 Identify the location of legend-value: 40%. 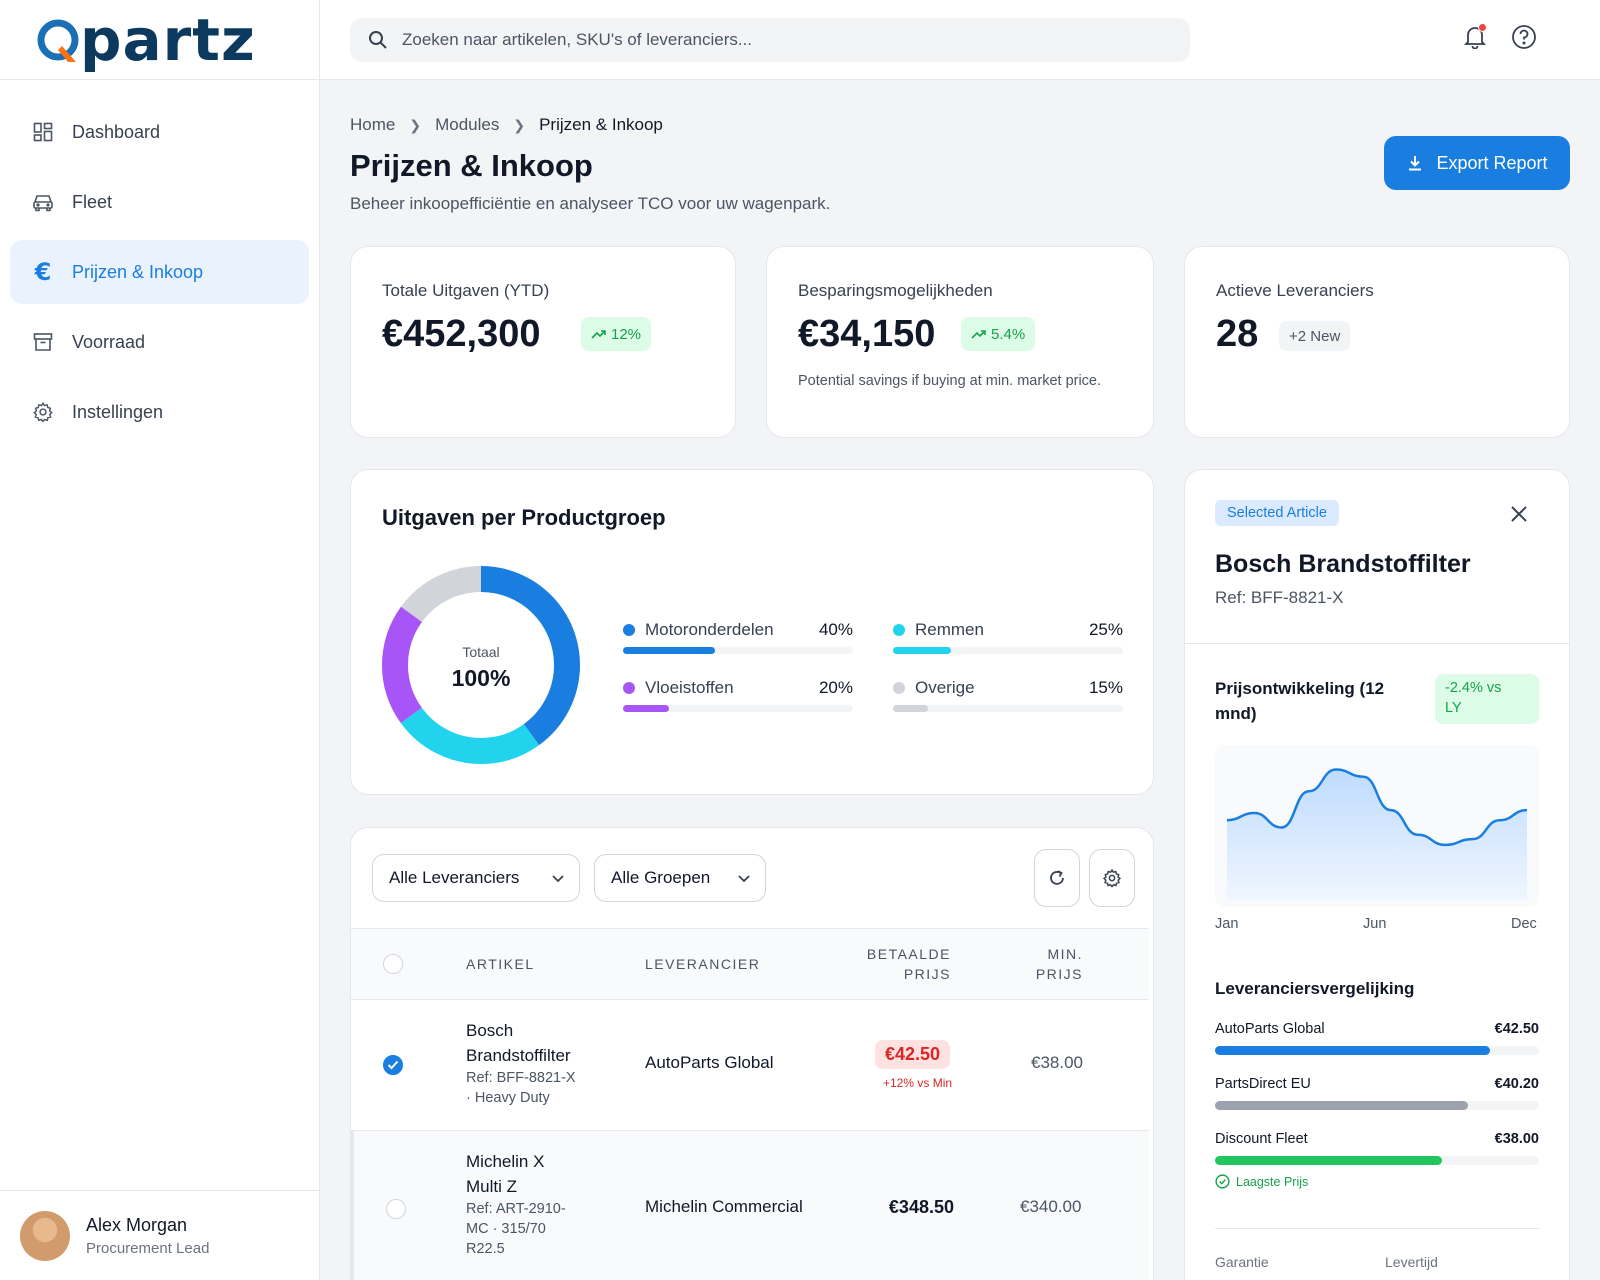
(835, 629).